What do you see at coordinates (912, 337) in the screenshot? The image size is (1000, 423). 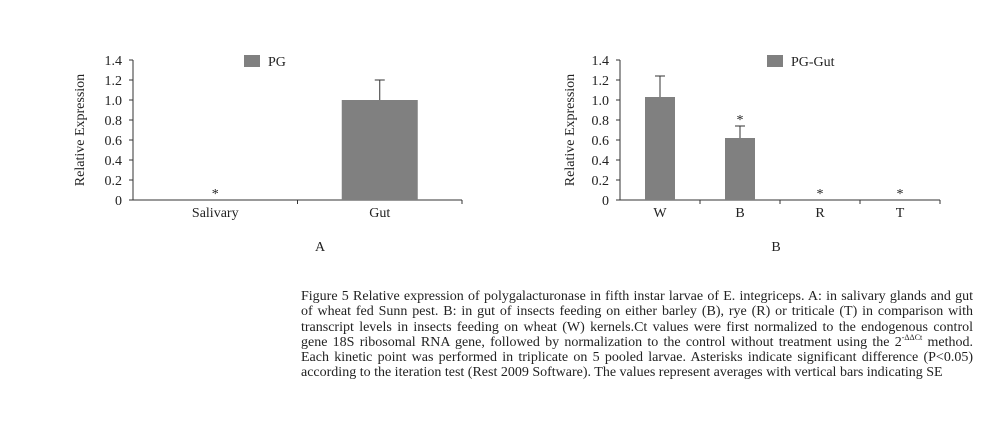 I see `caption-superscript: -ΔΔCt` at bounding box center [912, 337].